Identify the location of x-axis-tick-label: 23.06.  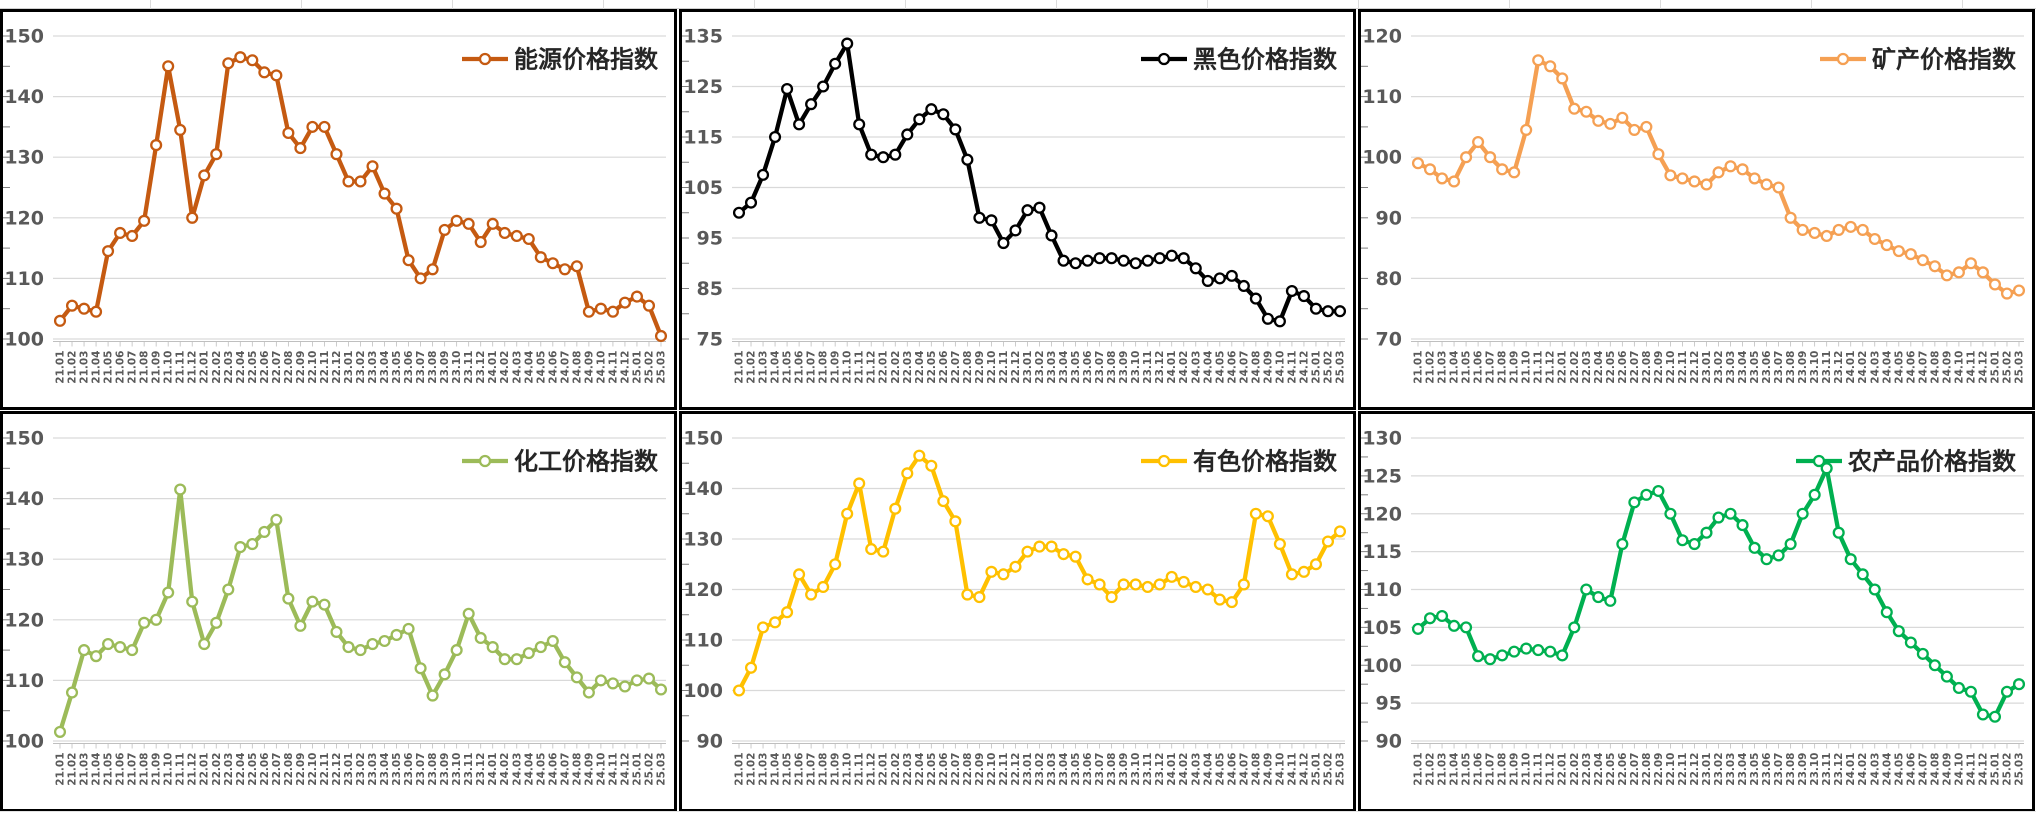
(1088, 367).